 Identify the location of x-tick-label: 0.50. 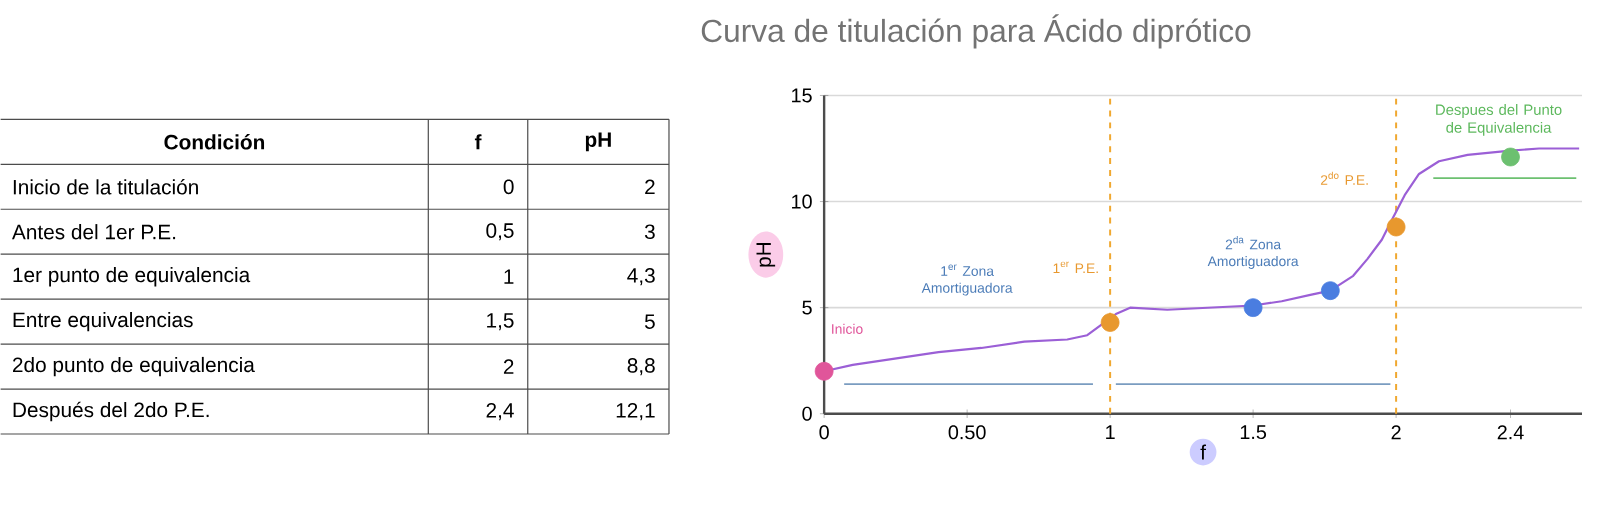
(967, 432).